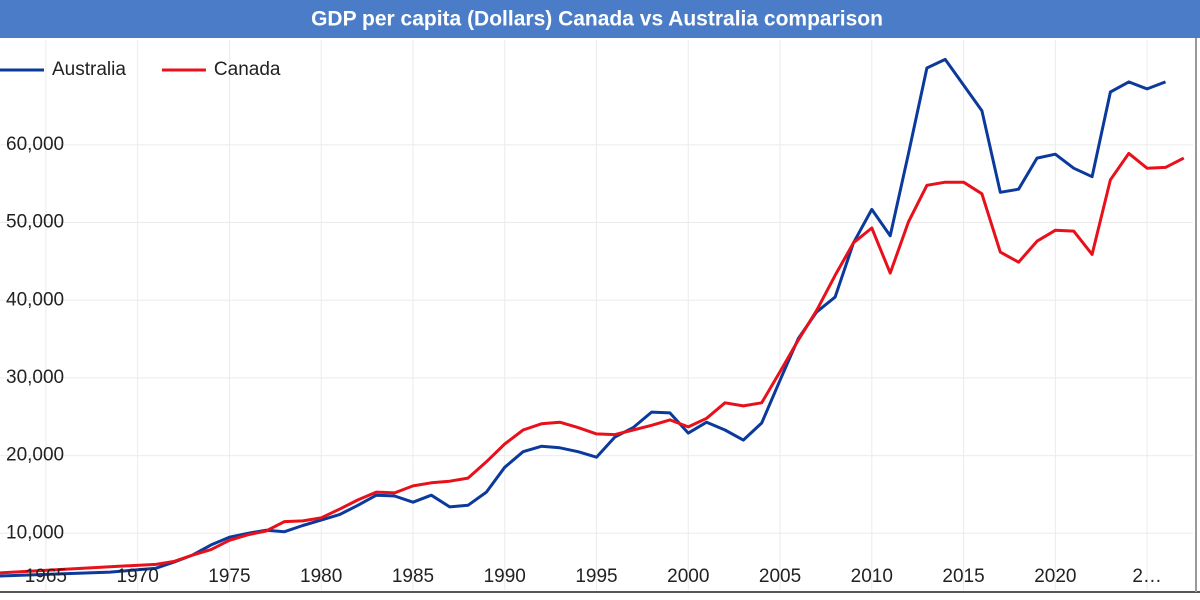  Describe the element at coordinates (35, 455) in the screenshot. I see `y-tick-label: 20,000` at that location.